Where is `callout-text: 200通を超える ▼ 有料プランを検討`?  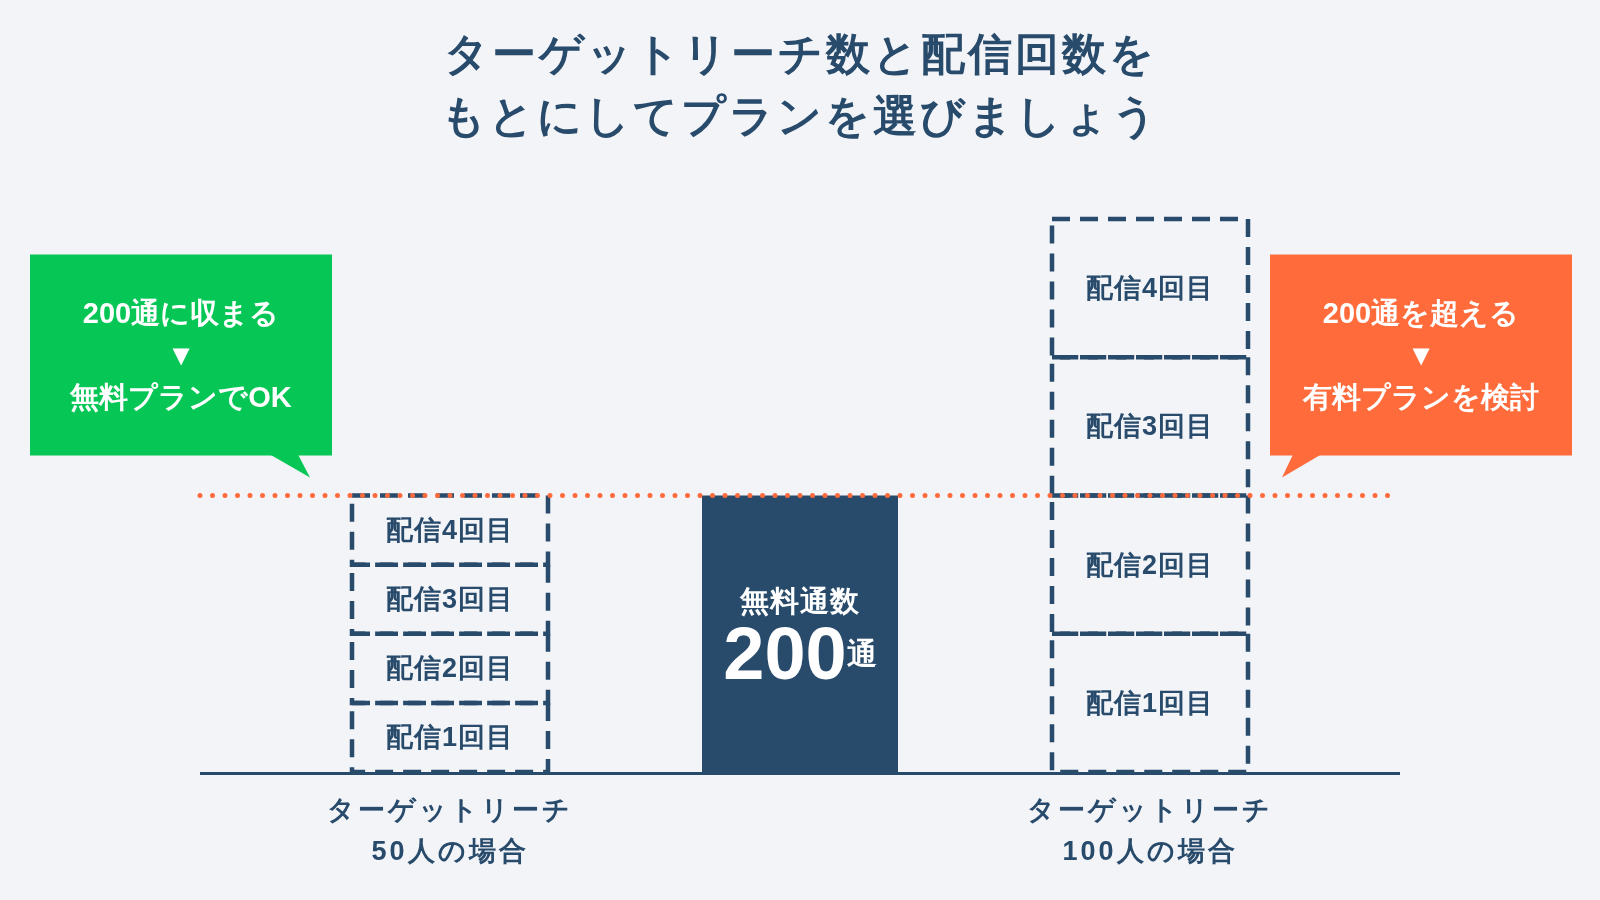
callout-text: 200通を超える ▼ 有料プランを検討 is located at coordinates (1421, 355).